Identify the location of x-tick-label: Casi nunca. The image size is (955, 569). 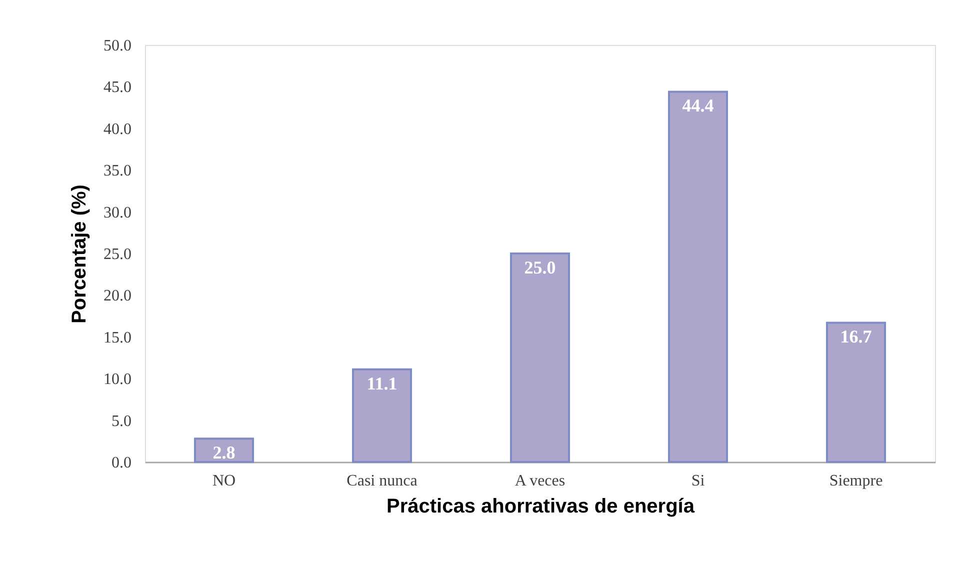
(382, 481).